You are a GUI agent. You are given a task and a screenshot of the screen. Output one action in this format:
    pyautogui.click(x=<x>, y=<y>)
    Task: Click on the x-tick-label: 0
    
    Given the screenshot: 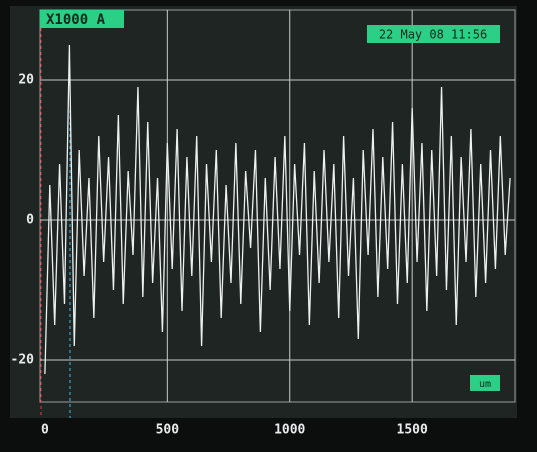 What is the action you would take?
    pyautogui.click(x=45, y=430)
    